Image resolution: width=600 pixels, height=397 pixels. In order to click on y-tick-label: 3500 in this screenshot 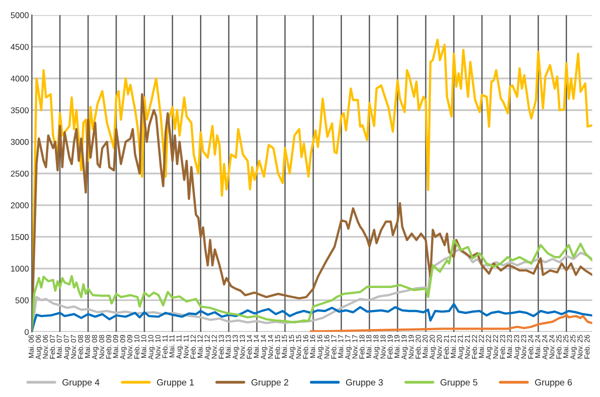, I will do `click(19, 110)`.